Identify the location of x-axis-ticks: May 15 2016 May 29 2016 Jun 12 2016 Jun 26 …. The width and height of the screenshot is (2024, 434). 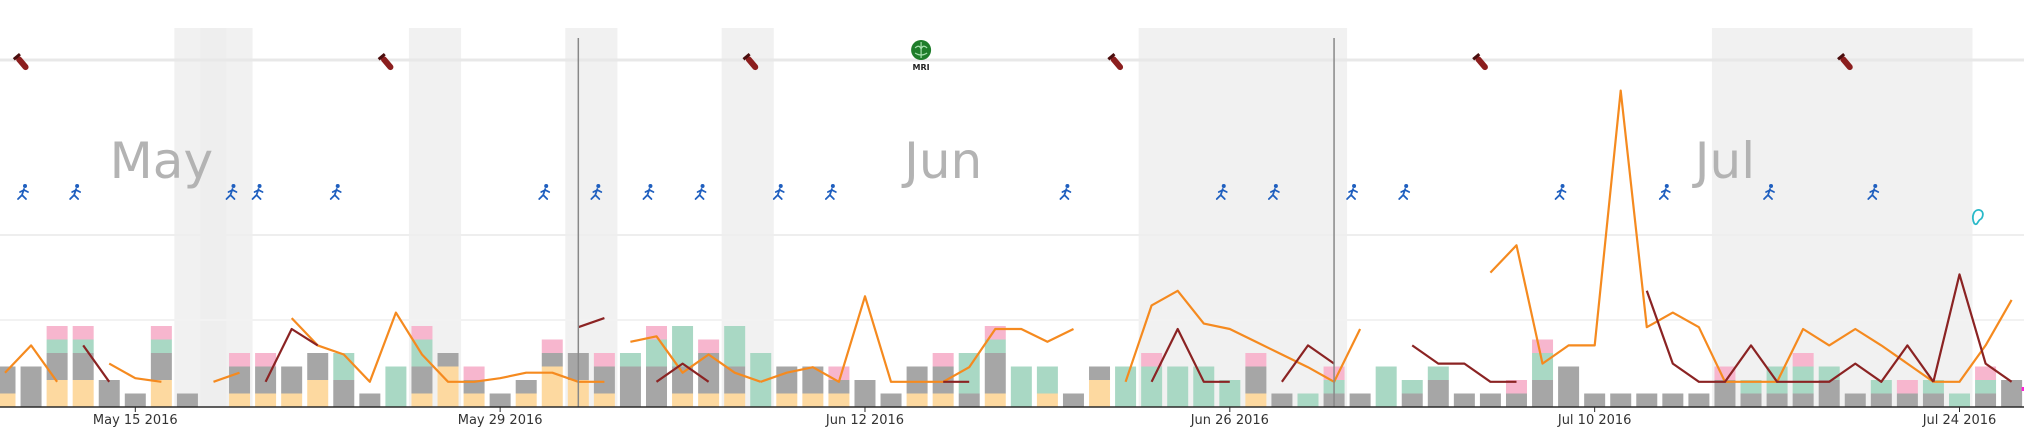
(1044, 417).